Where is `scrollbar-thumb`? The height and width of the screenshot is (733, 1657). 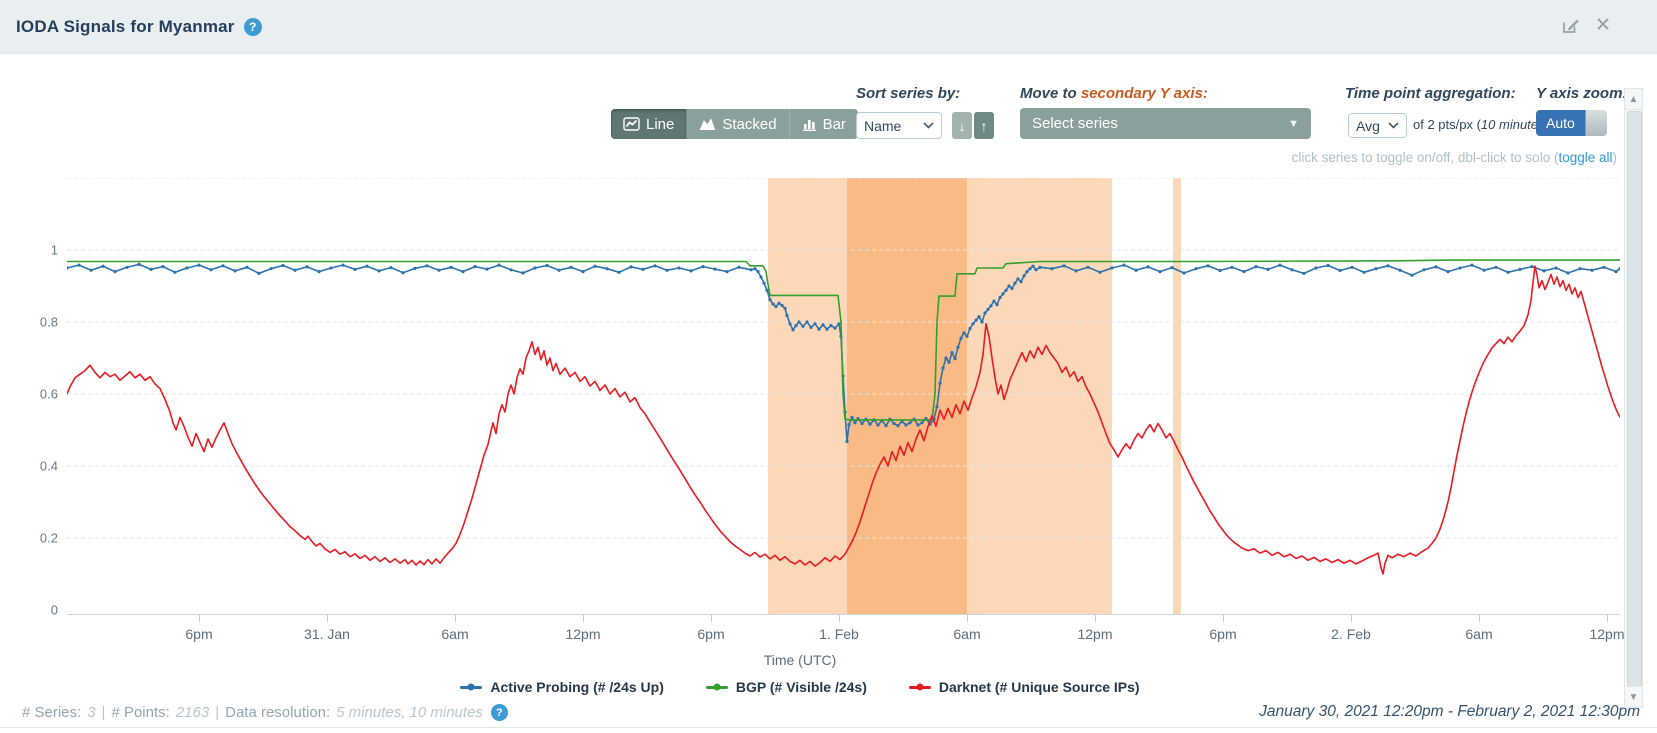 scrollbar-thumb is located at coordinates (1634, 399).